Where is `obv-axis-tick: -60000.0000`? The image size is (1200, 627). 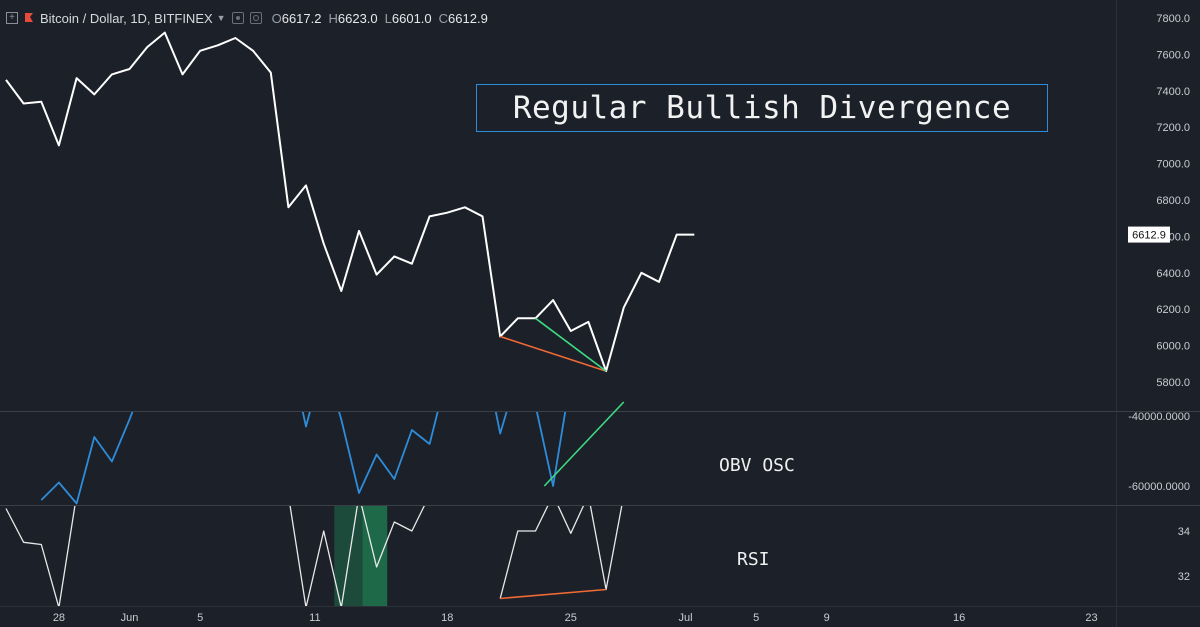
obv-axis-tick: -60000.0000 is located at coordinates (1159, 487).